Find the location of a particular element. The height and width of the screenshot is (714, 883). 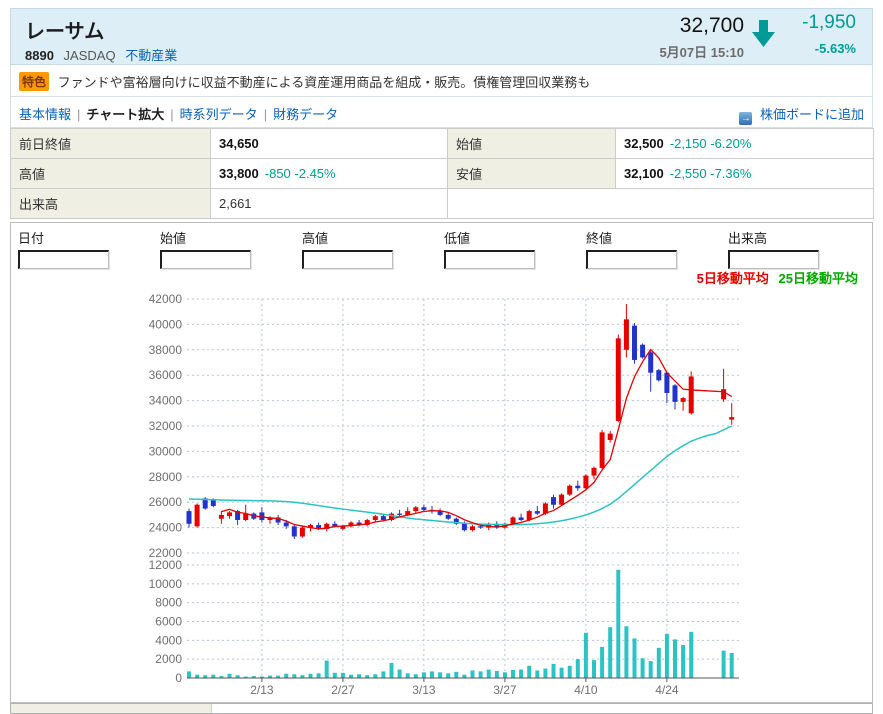

change-block: -1,950 -5.63% is located at coordinates (829, 34).